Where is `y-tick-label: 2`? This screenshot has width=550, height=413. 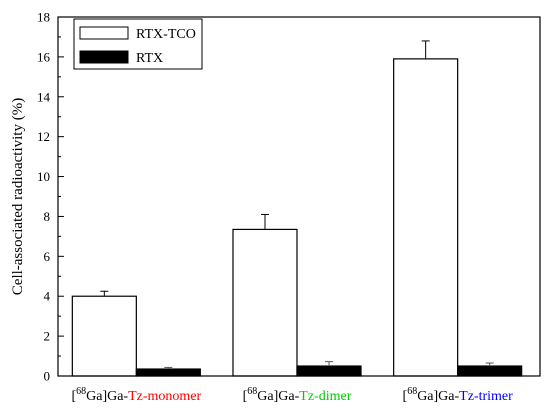 y-tick-label: 2 is located at coordinates (47, 336).